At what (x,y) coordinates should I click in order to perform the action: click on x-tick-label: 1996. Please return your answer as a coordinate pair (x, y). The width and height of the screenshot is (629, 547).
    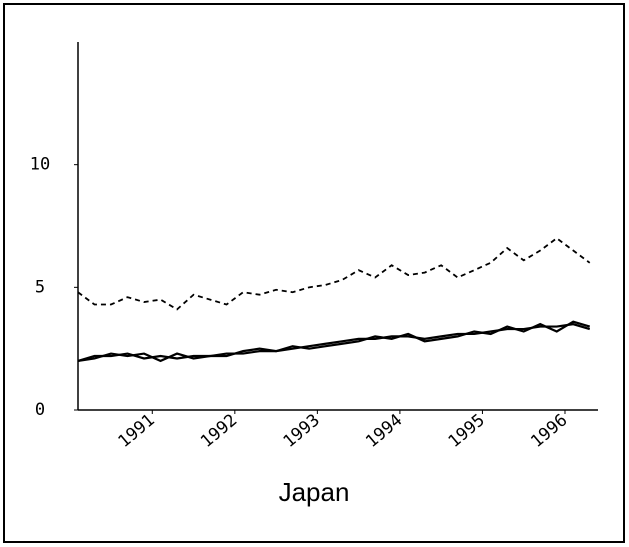
    Looking at the image, I should click on (549, 431).